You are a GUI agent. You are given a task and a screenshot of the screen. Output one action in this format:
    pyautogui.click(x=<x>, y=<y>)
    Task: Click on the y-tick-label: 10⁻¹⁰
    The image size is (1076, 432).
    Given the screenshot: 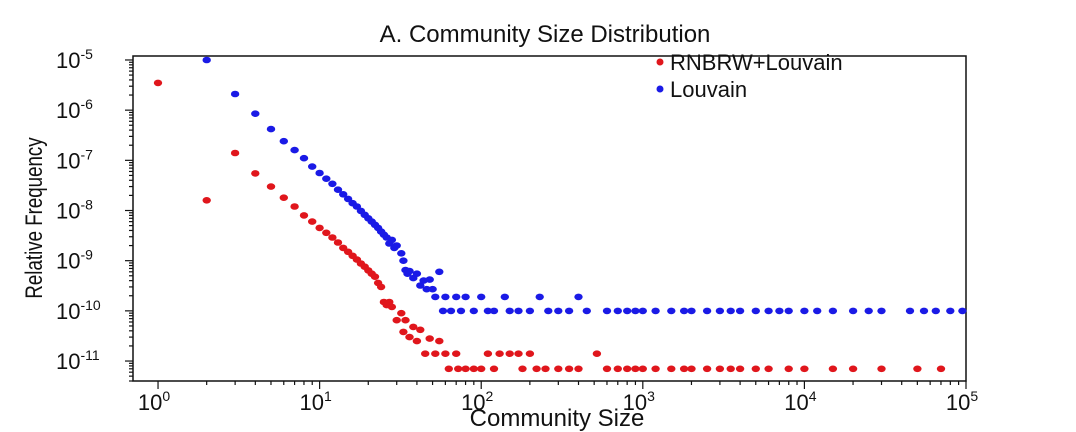 What is the action you would take?
    pyautogui.click(x=78, y=310)
    